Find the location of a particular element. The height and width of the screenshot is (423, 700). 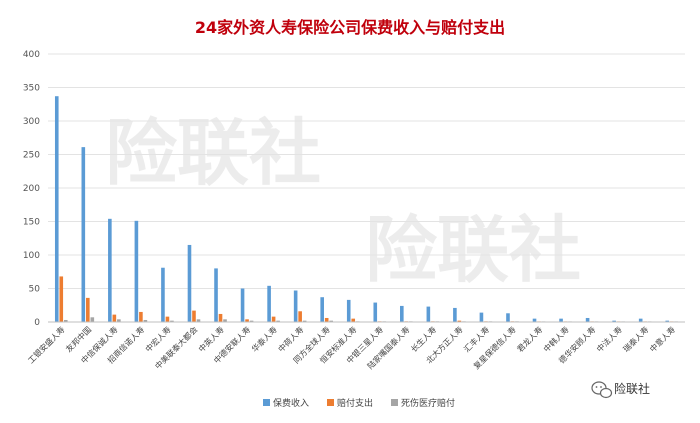

chart-title: 24家外资人寿保险公司保费收入与赔付支出 is located at coordinates (350, 27).